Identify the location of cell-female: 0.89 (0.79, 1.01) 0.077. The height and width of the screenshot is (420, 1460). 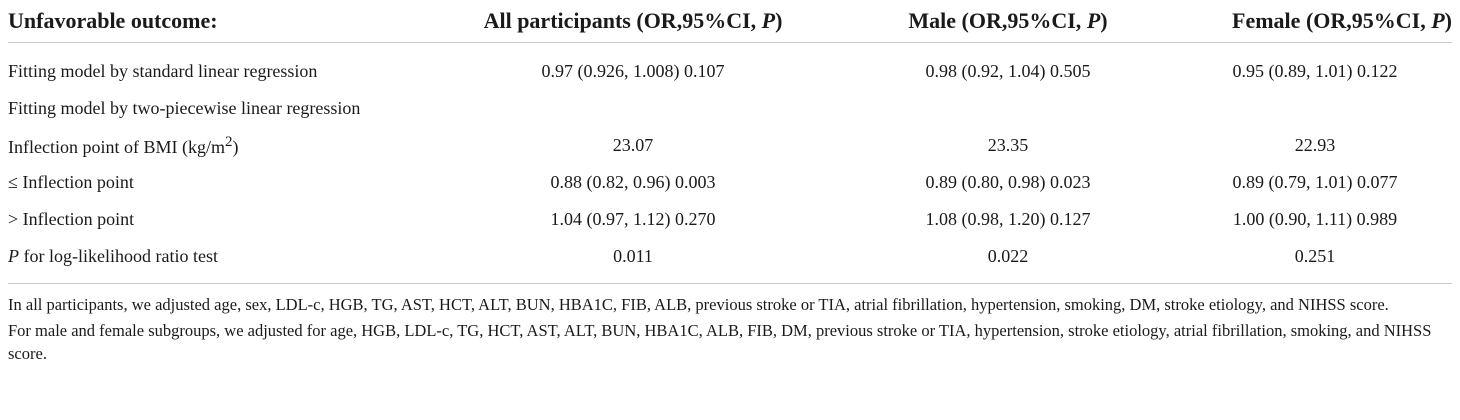
(1315, 182).